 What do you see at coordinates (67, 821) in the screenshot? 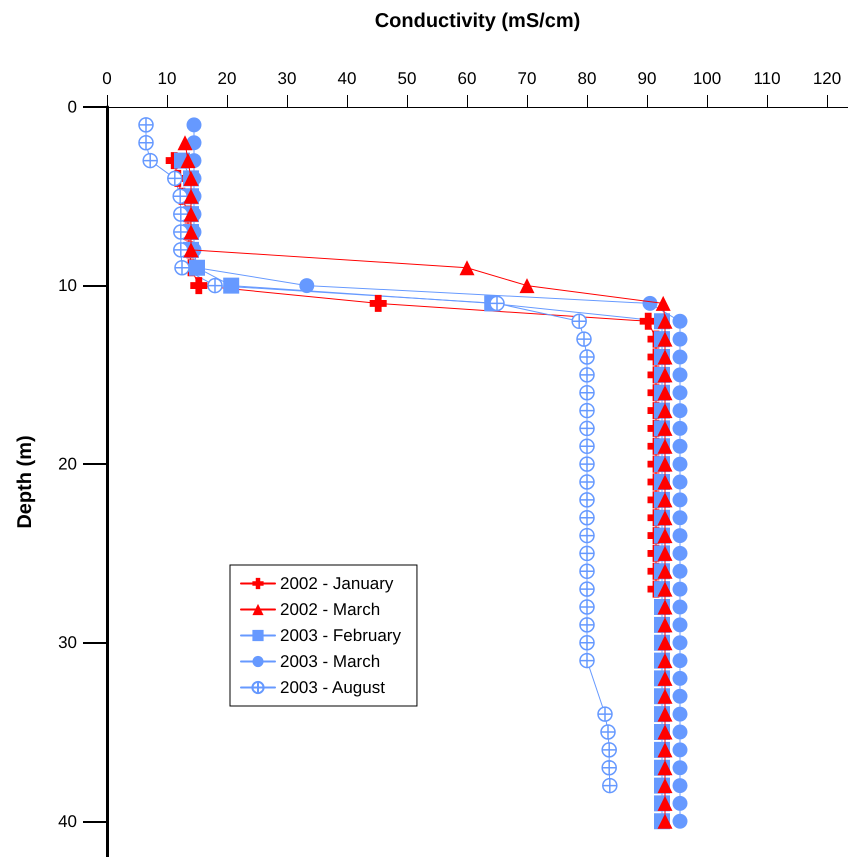
I see `y-tick-label: 40` at bounding box center [67, 821].